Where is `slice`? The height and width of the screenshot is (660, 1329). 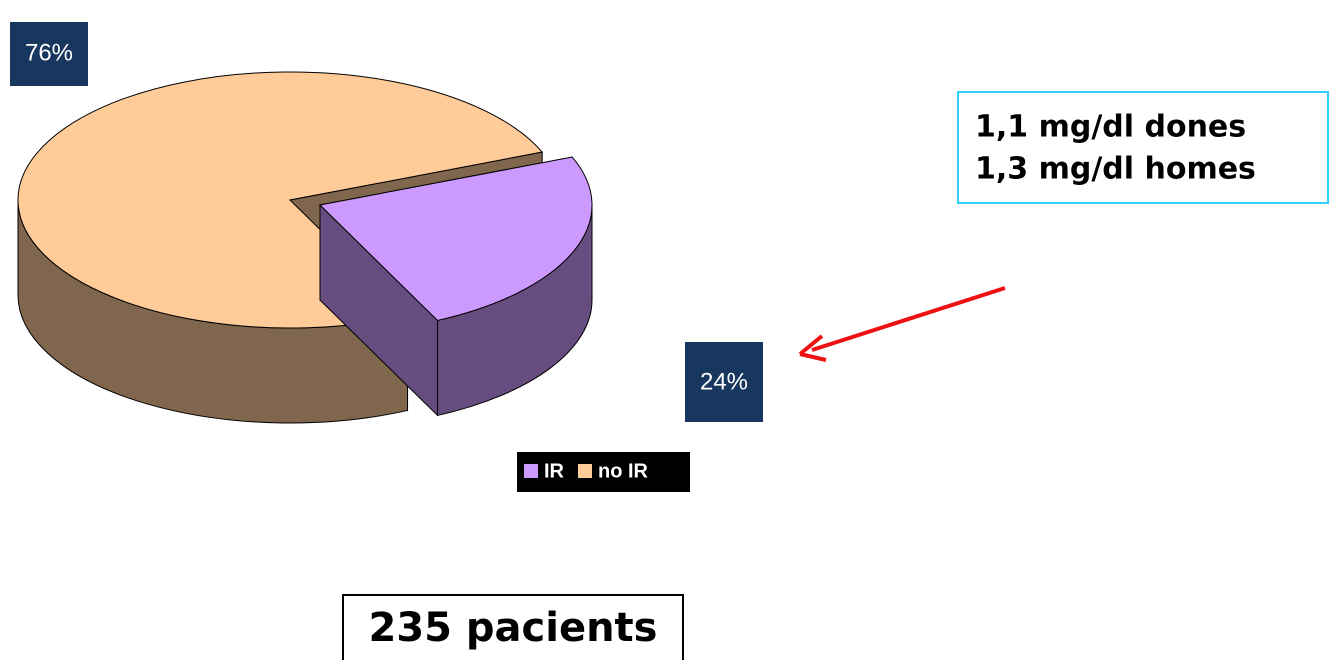 slice is located at coordinates (455, 238).